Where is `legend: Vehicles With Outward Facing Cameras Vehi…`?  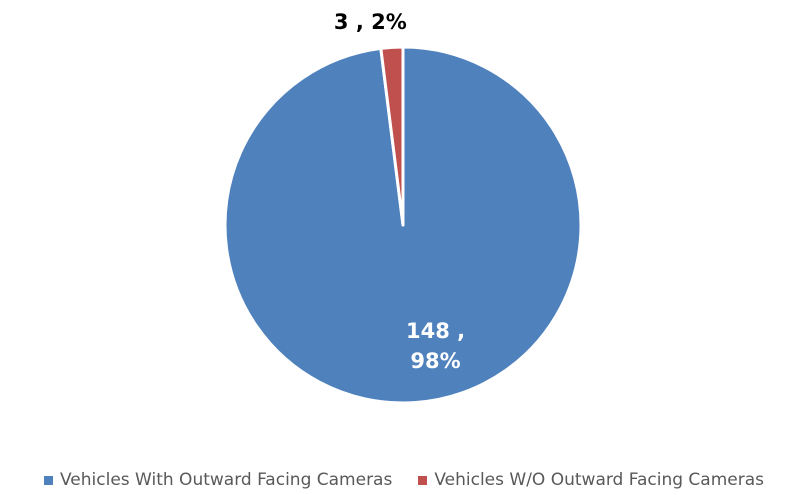 legend: Vehicles With Outward Facing Cameras Vehi… is located at coordinates (404, 480).